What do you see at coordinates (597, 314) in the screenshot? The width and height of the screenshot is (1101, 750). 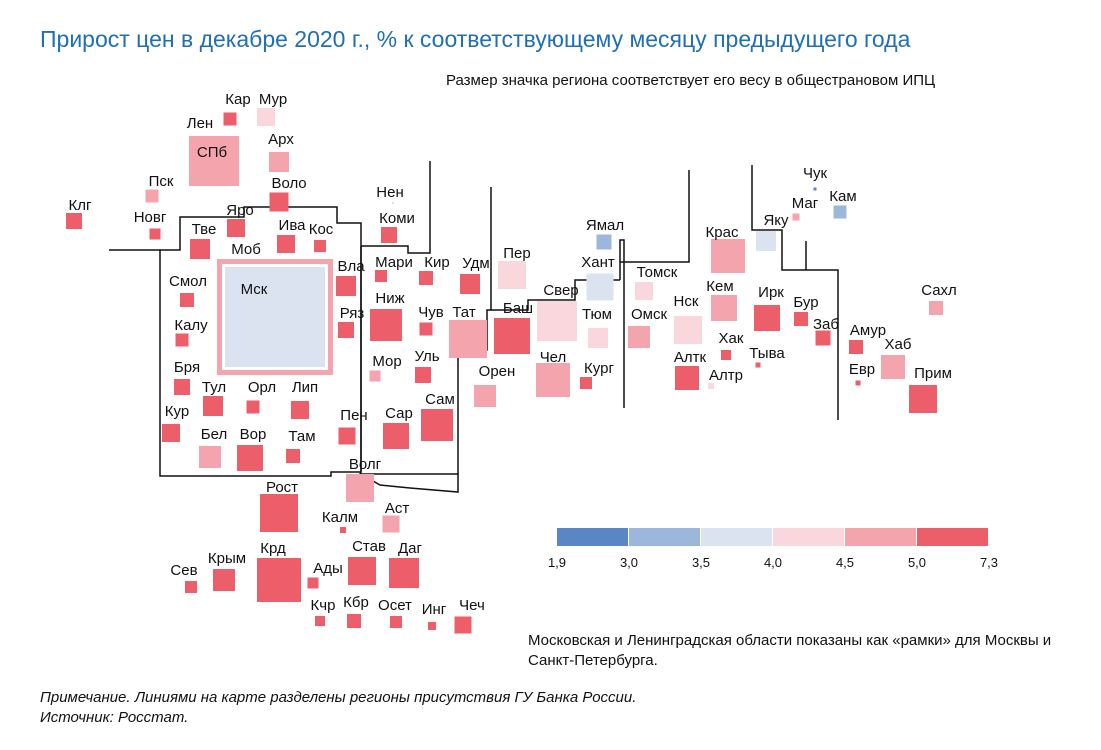 I see `region-label-44: Тюм` at bounding box center [597, 314].